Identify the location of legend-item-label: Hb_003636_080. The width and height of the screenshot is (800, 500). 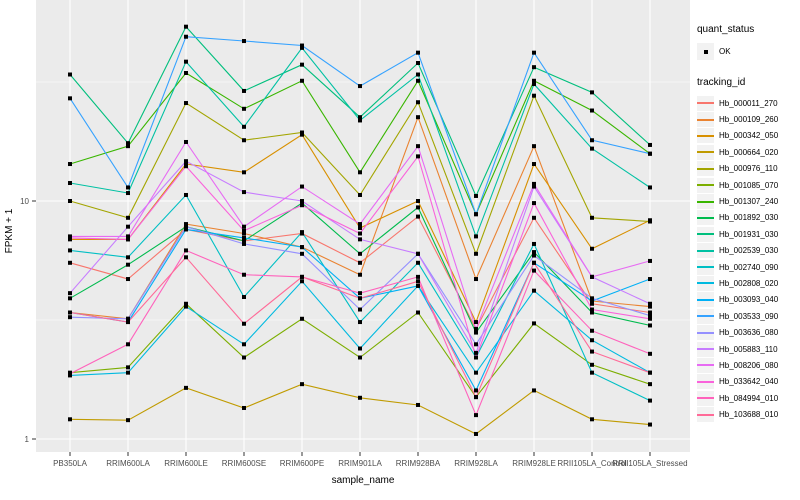
(749, 333).